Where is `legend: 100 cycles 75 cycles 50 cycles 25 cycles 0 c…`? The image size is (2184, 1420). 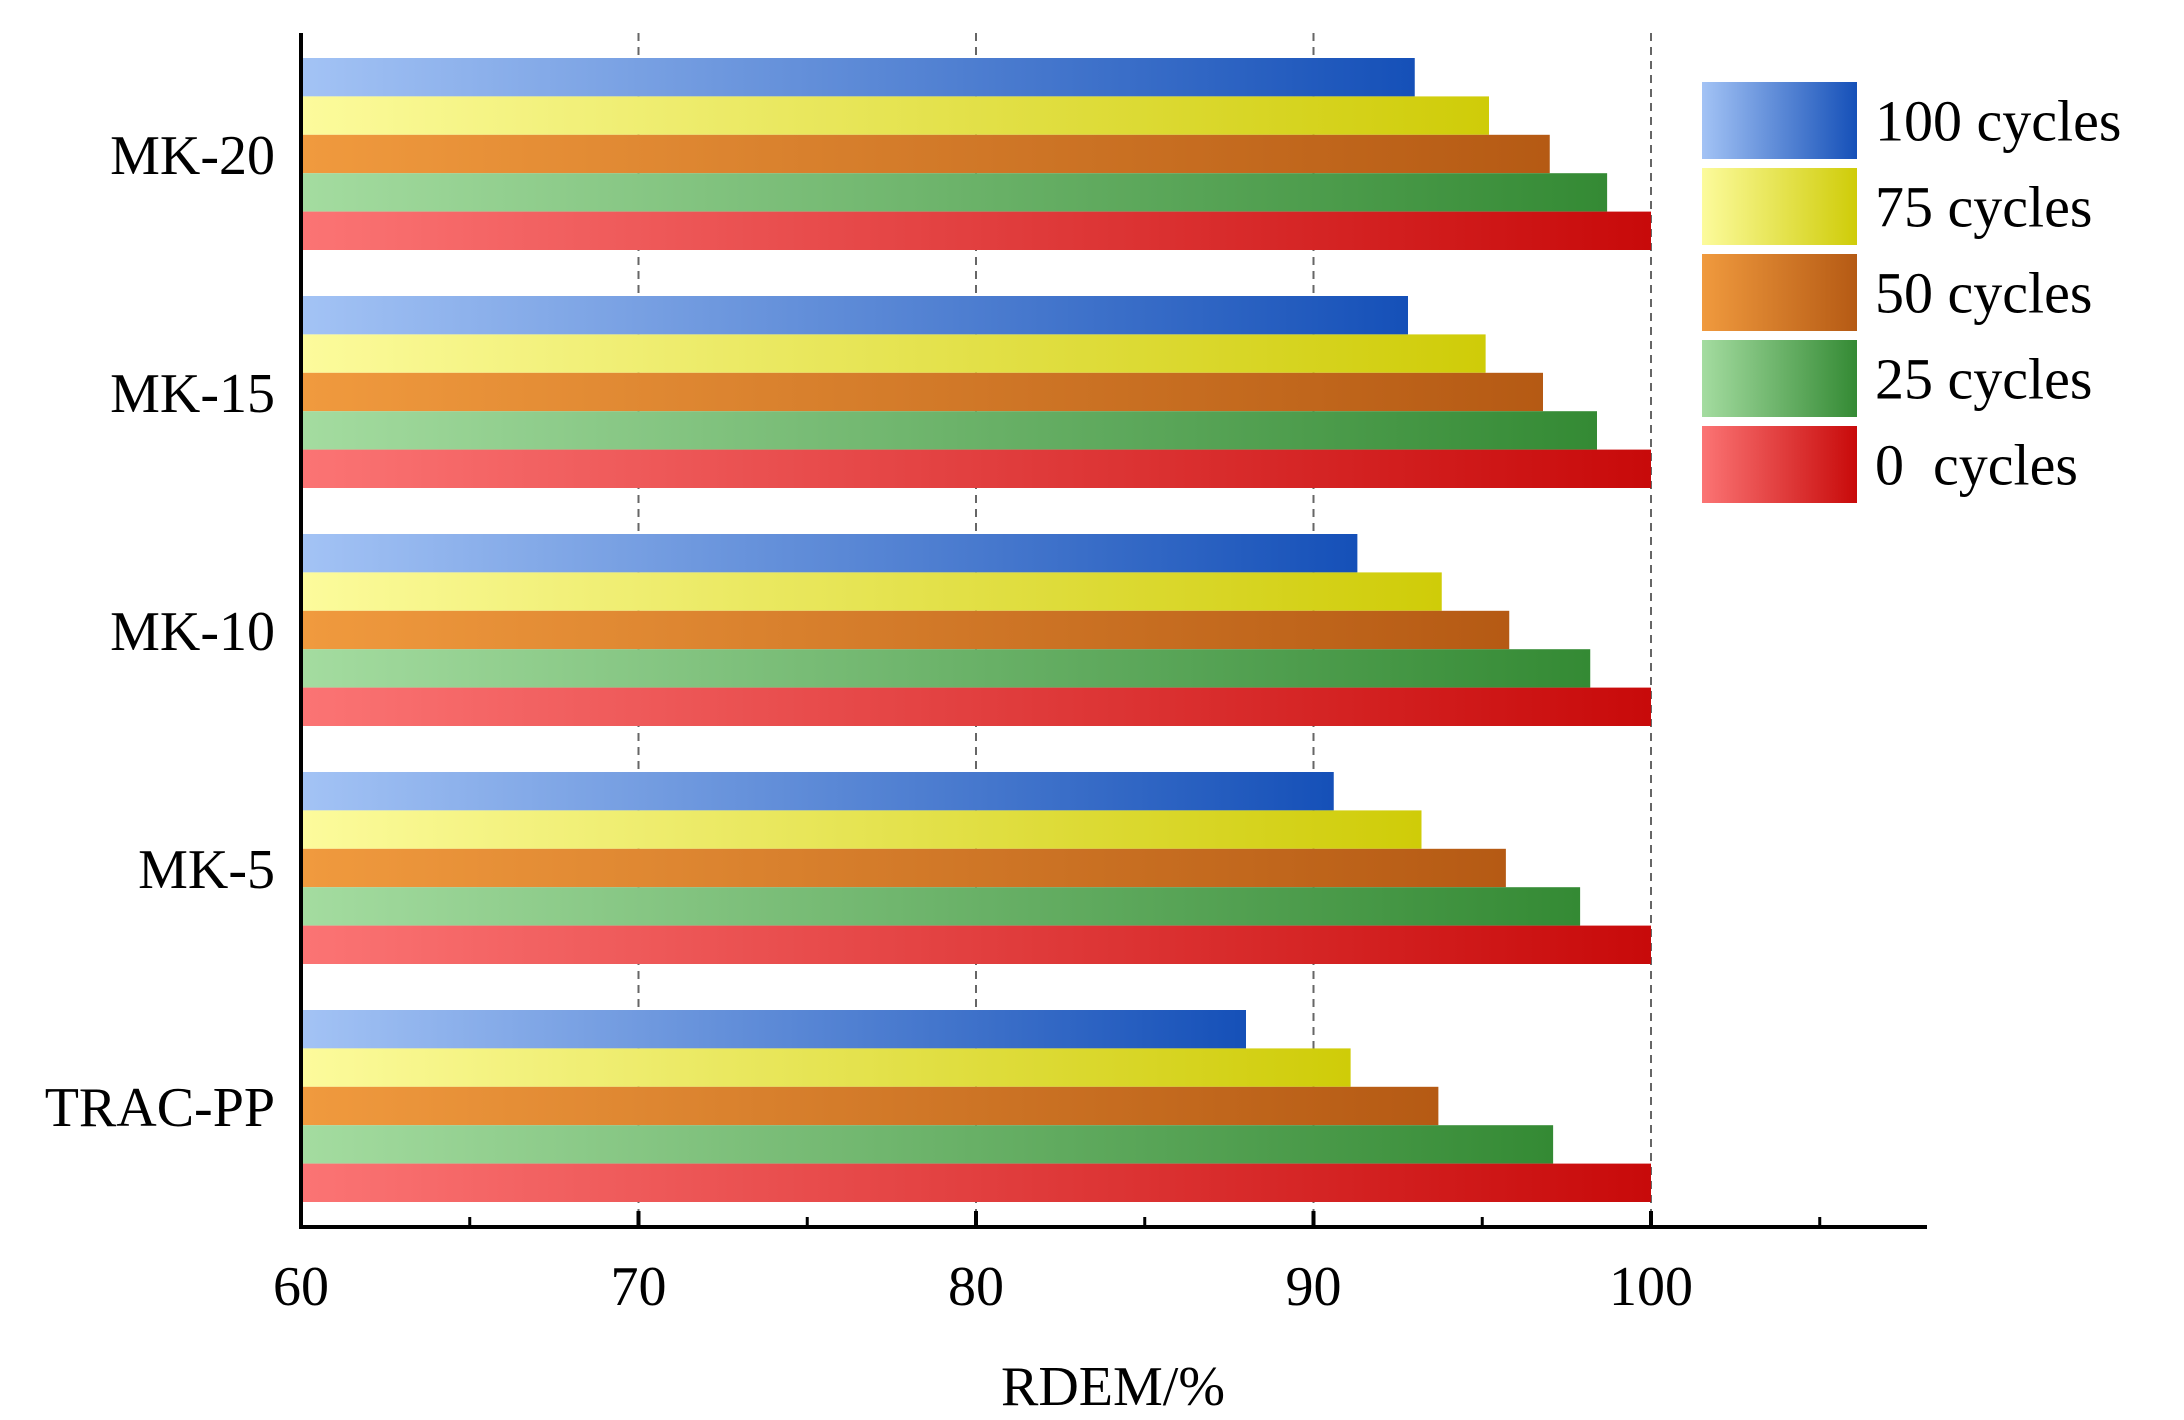
legend: 100 cycles 75 cycles 50 cycles 25 cycles 0 c… is located at coordinates (1911, 292).